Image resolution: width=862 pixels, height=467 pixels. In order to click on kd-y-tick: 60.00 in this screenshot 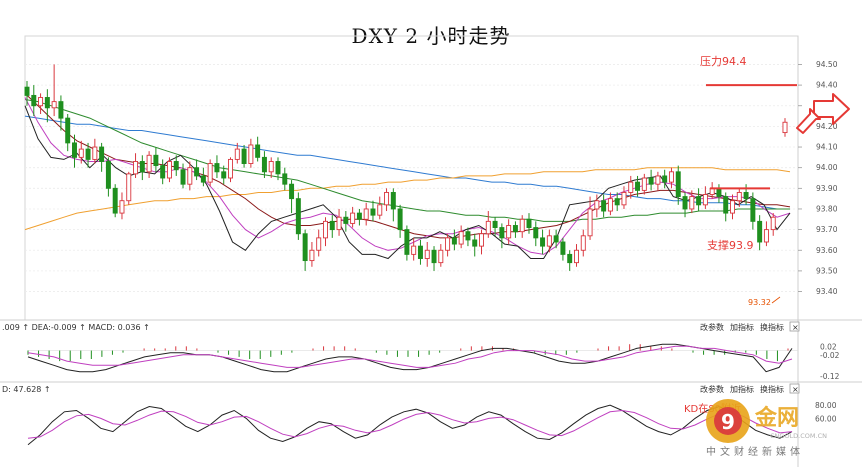, I will do `click(826, 418)`.